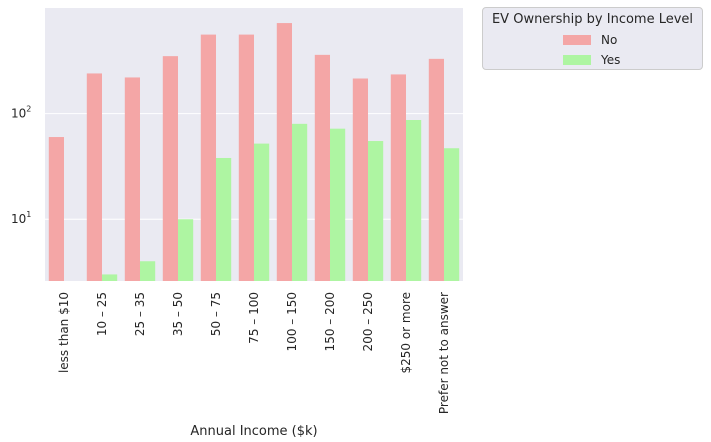 The width and height of the screenshot is (711, 442). I want to click on x-tick-label: less than $10, so click(64, 332).